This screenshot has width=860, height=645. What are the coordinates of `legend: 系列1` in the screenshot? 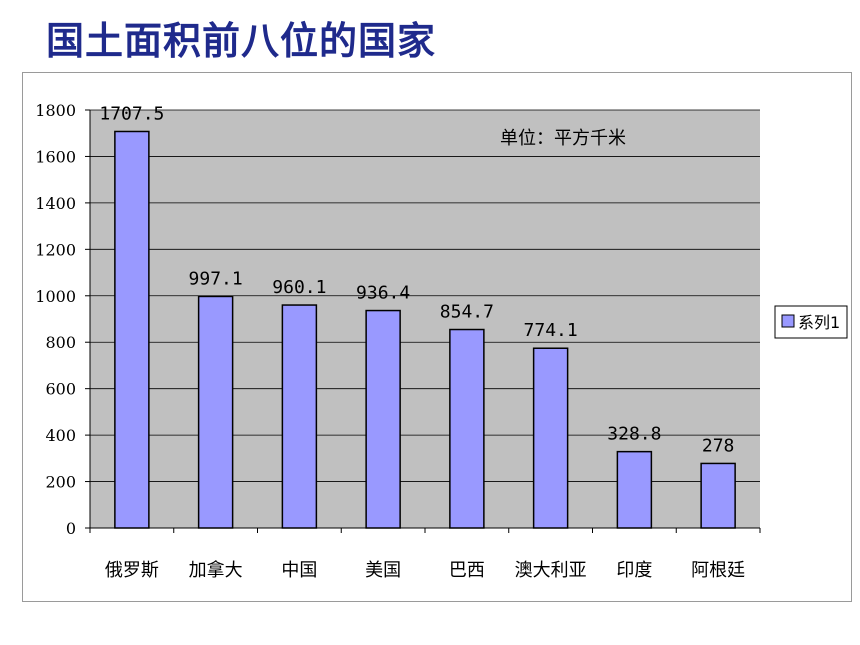 It's located at (811, 322).